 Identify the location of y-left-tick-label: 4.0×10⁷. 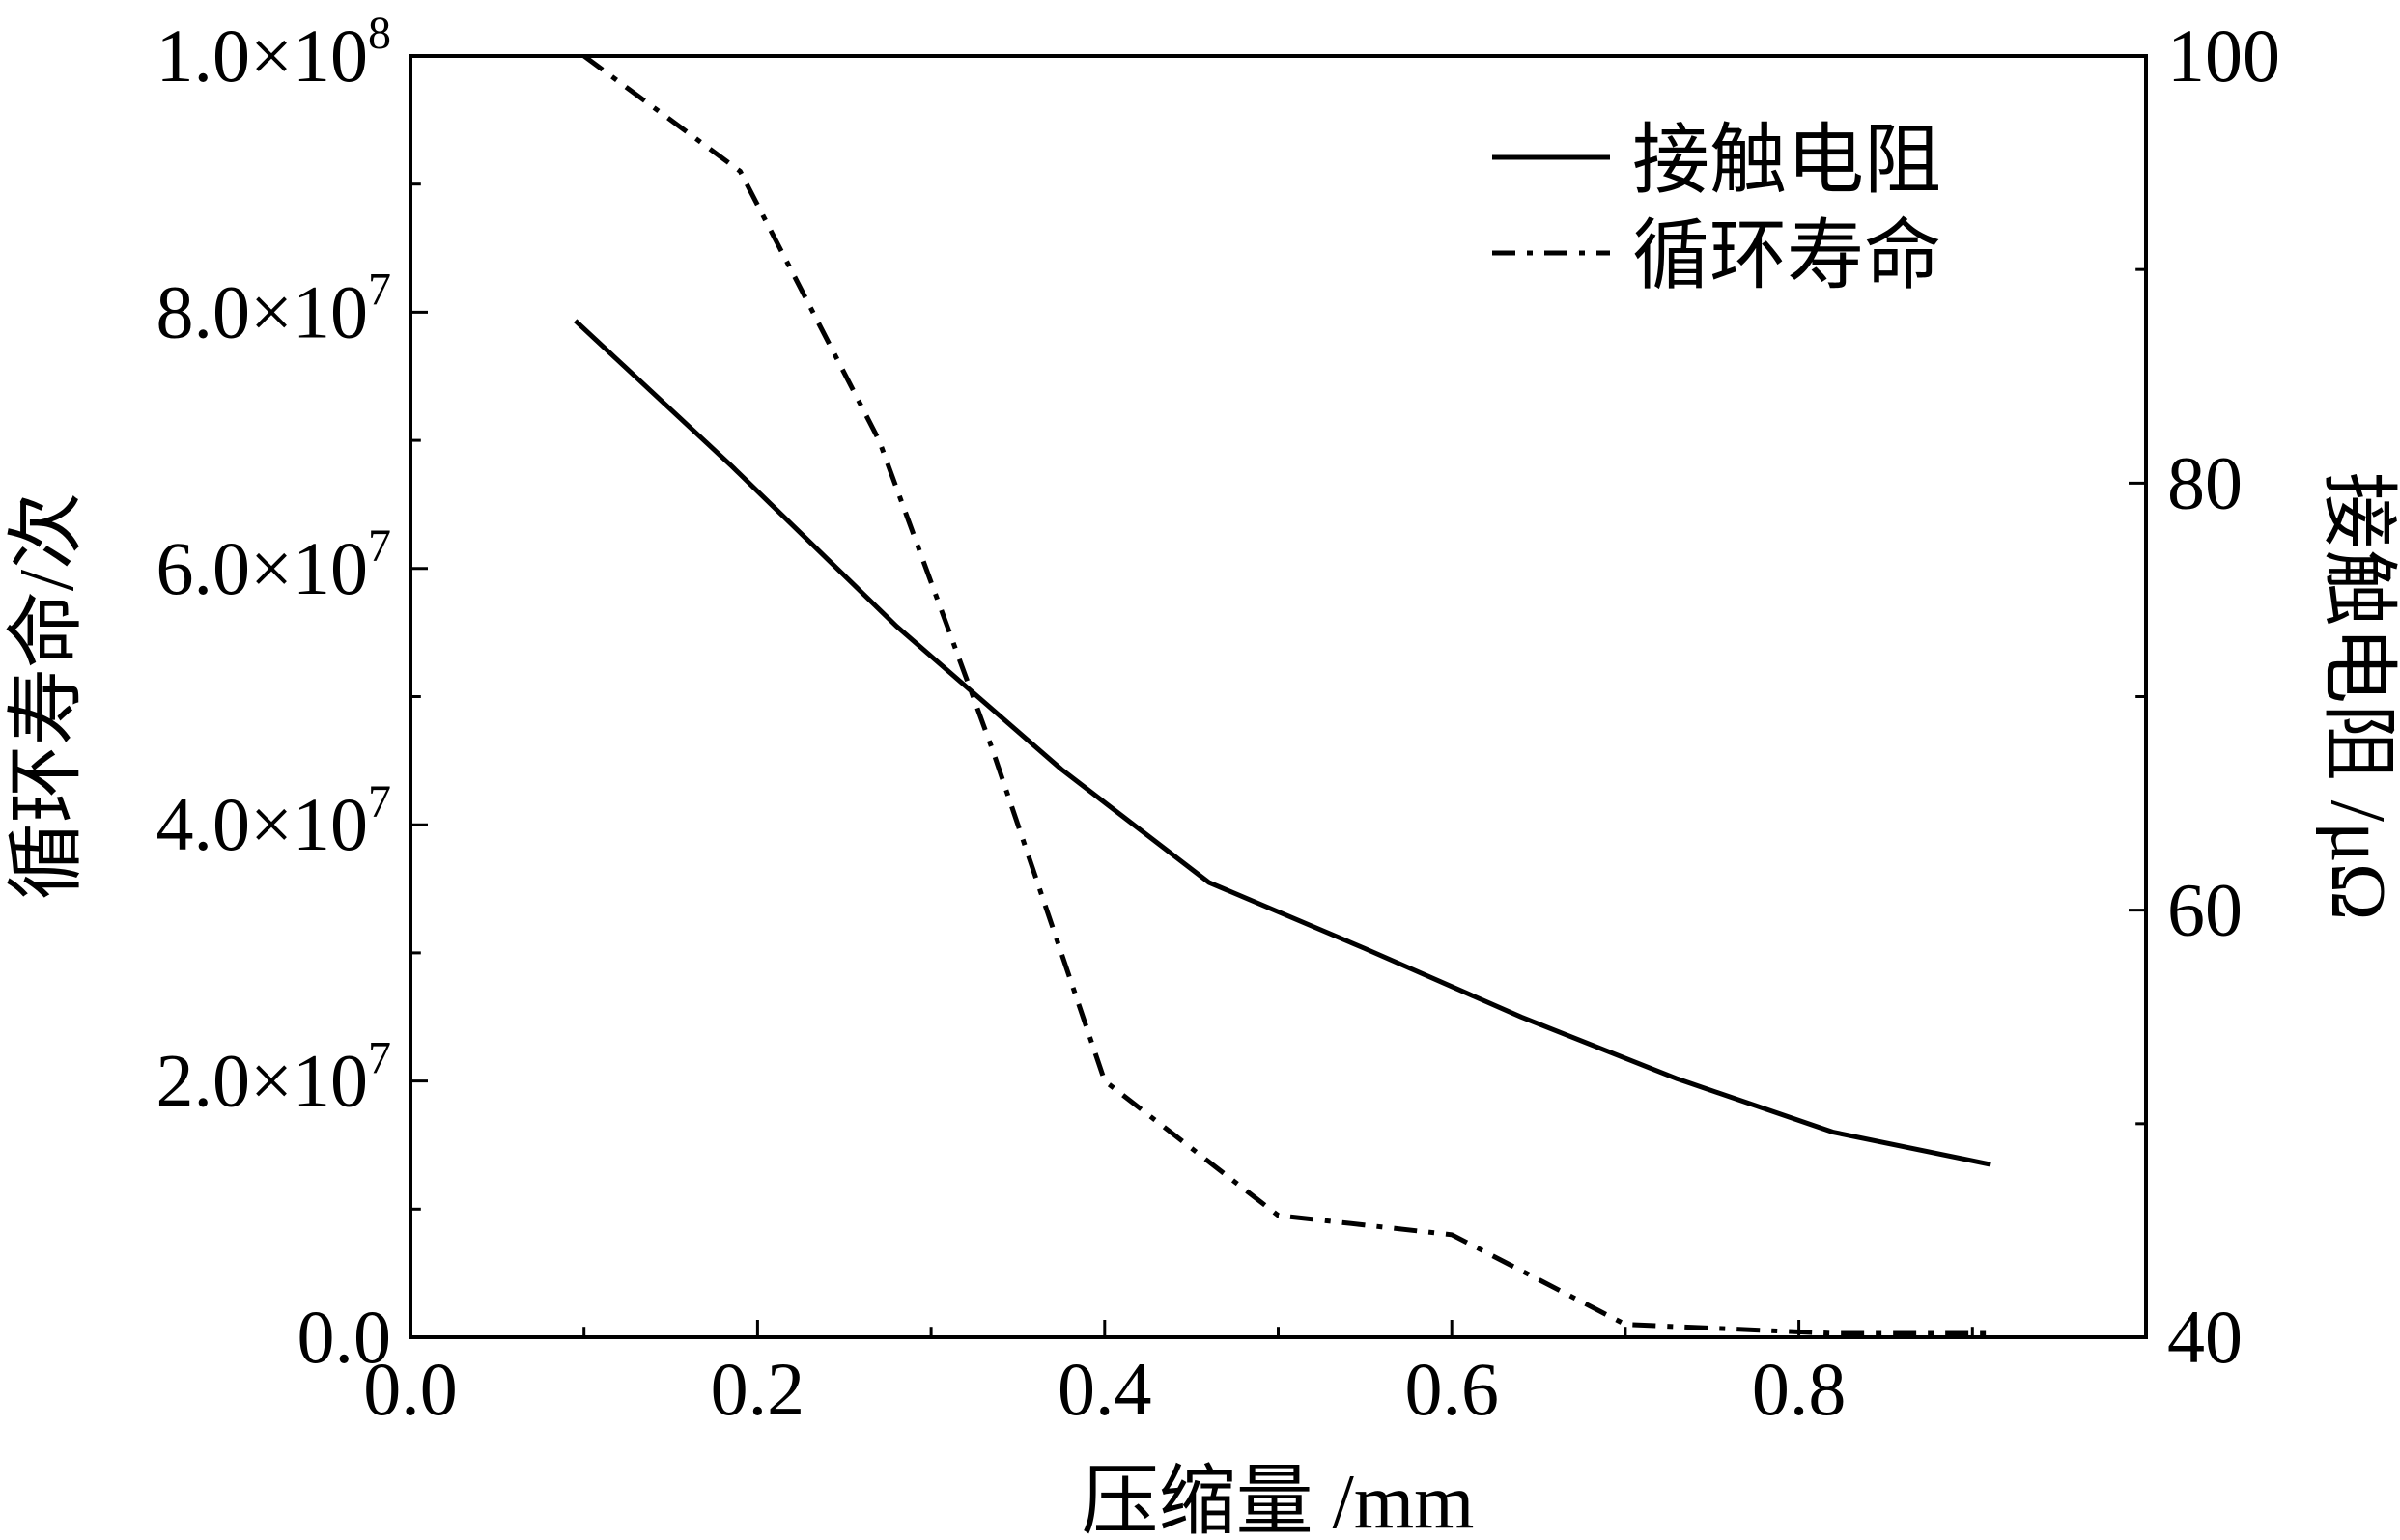
(274, 821).